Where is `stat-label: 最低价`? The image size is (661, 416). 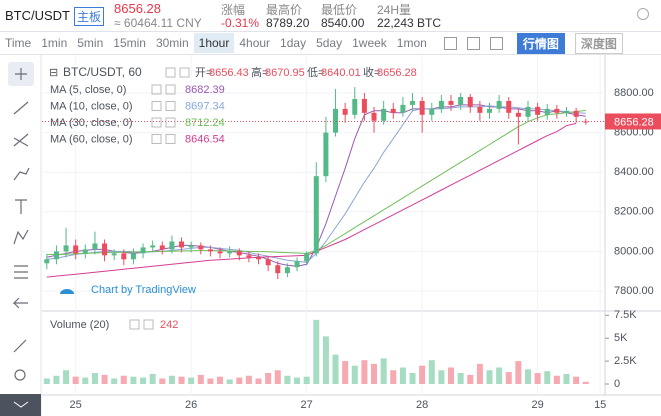
stat-label: 最低价 is located at coordinates (339, 10).